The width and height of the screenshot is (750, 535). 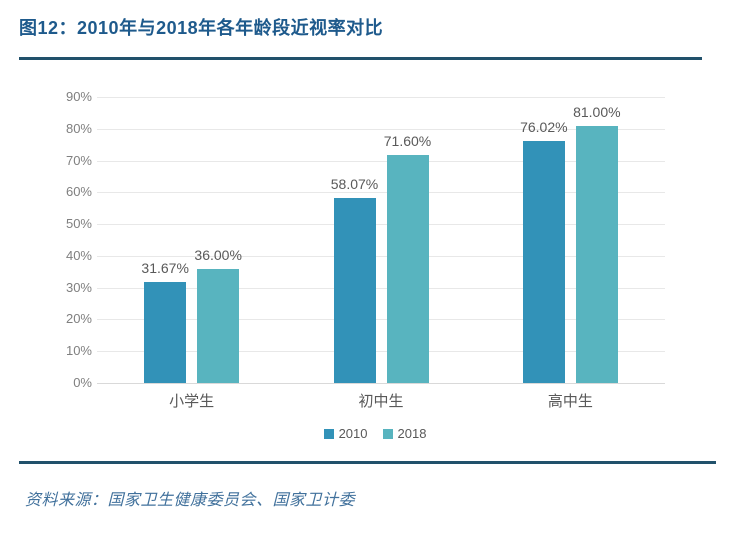 What do you see at coordinates (407, 269) in the screenshot?
I see `bar-2018-初中生` at bounding box center [407, 269].